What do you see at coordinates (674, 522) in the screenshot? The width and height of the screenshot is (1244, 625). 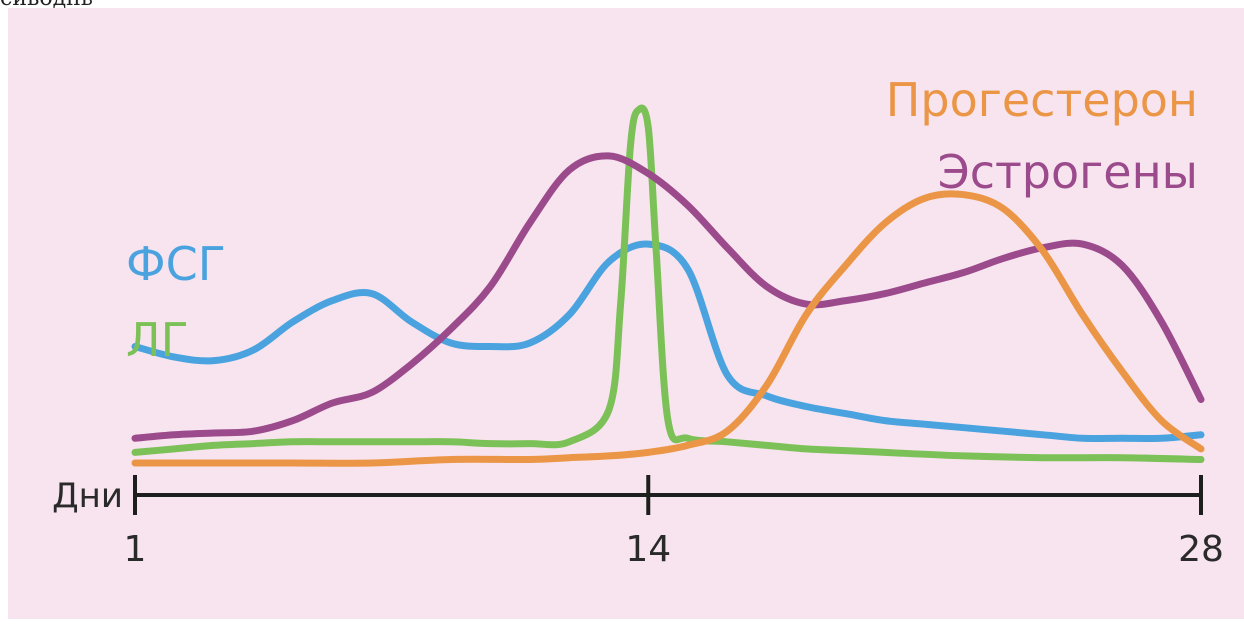 I see `x-axis-ticks: 1 14 28` at bounding box center [674, 522].